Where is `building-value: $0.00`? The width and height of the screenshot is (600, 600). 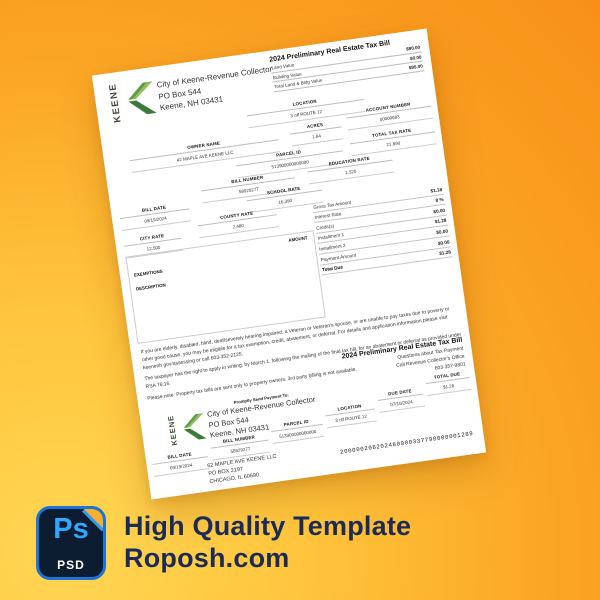 building-value: $0.00 is located at coordinates (415, 57).